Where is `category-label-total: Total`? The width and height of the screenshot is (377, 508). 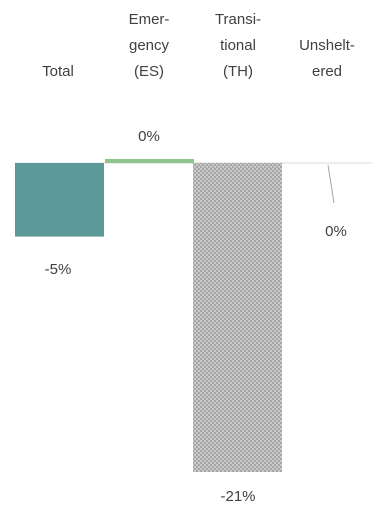 category-label-total: Total is located at coordinates (58, 71).